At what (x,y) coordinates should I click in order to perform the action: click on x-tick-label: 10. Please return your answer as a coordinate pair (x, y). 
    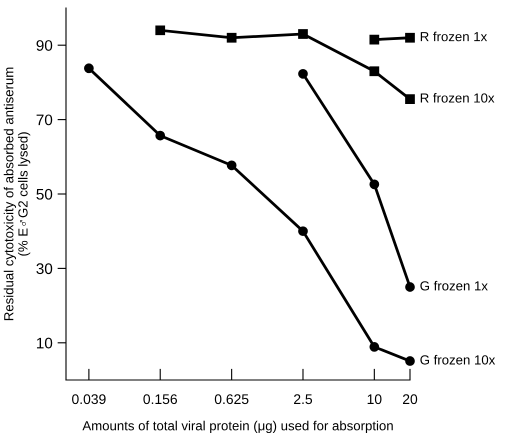
    Looking at the image, I should click on (375, 399).